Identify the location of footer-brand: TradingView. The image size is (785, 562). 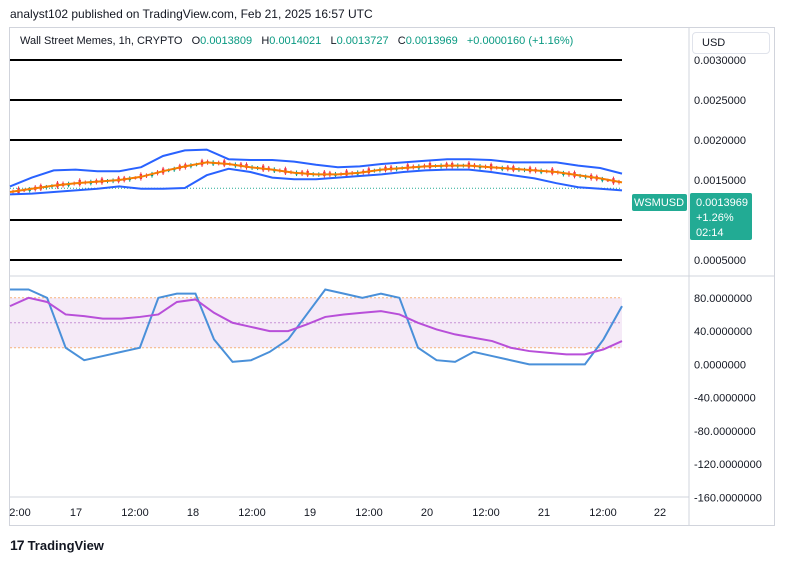
(65, 545).